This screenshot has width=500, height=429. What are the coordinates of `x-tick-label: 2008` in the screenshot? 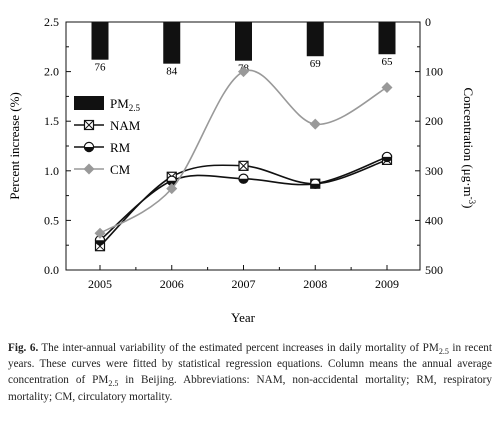 It's located at (315, 284).